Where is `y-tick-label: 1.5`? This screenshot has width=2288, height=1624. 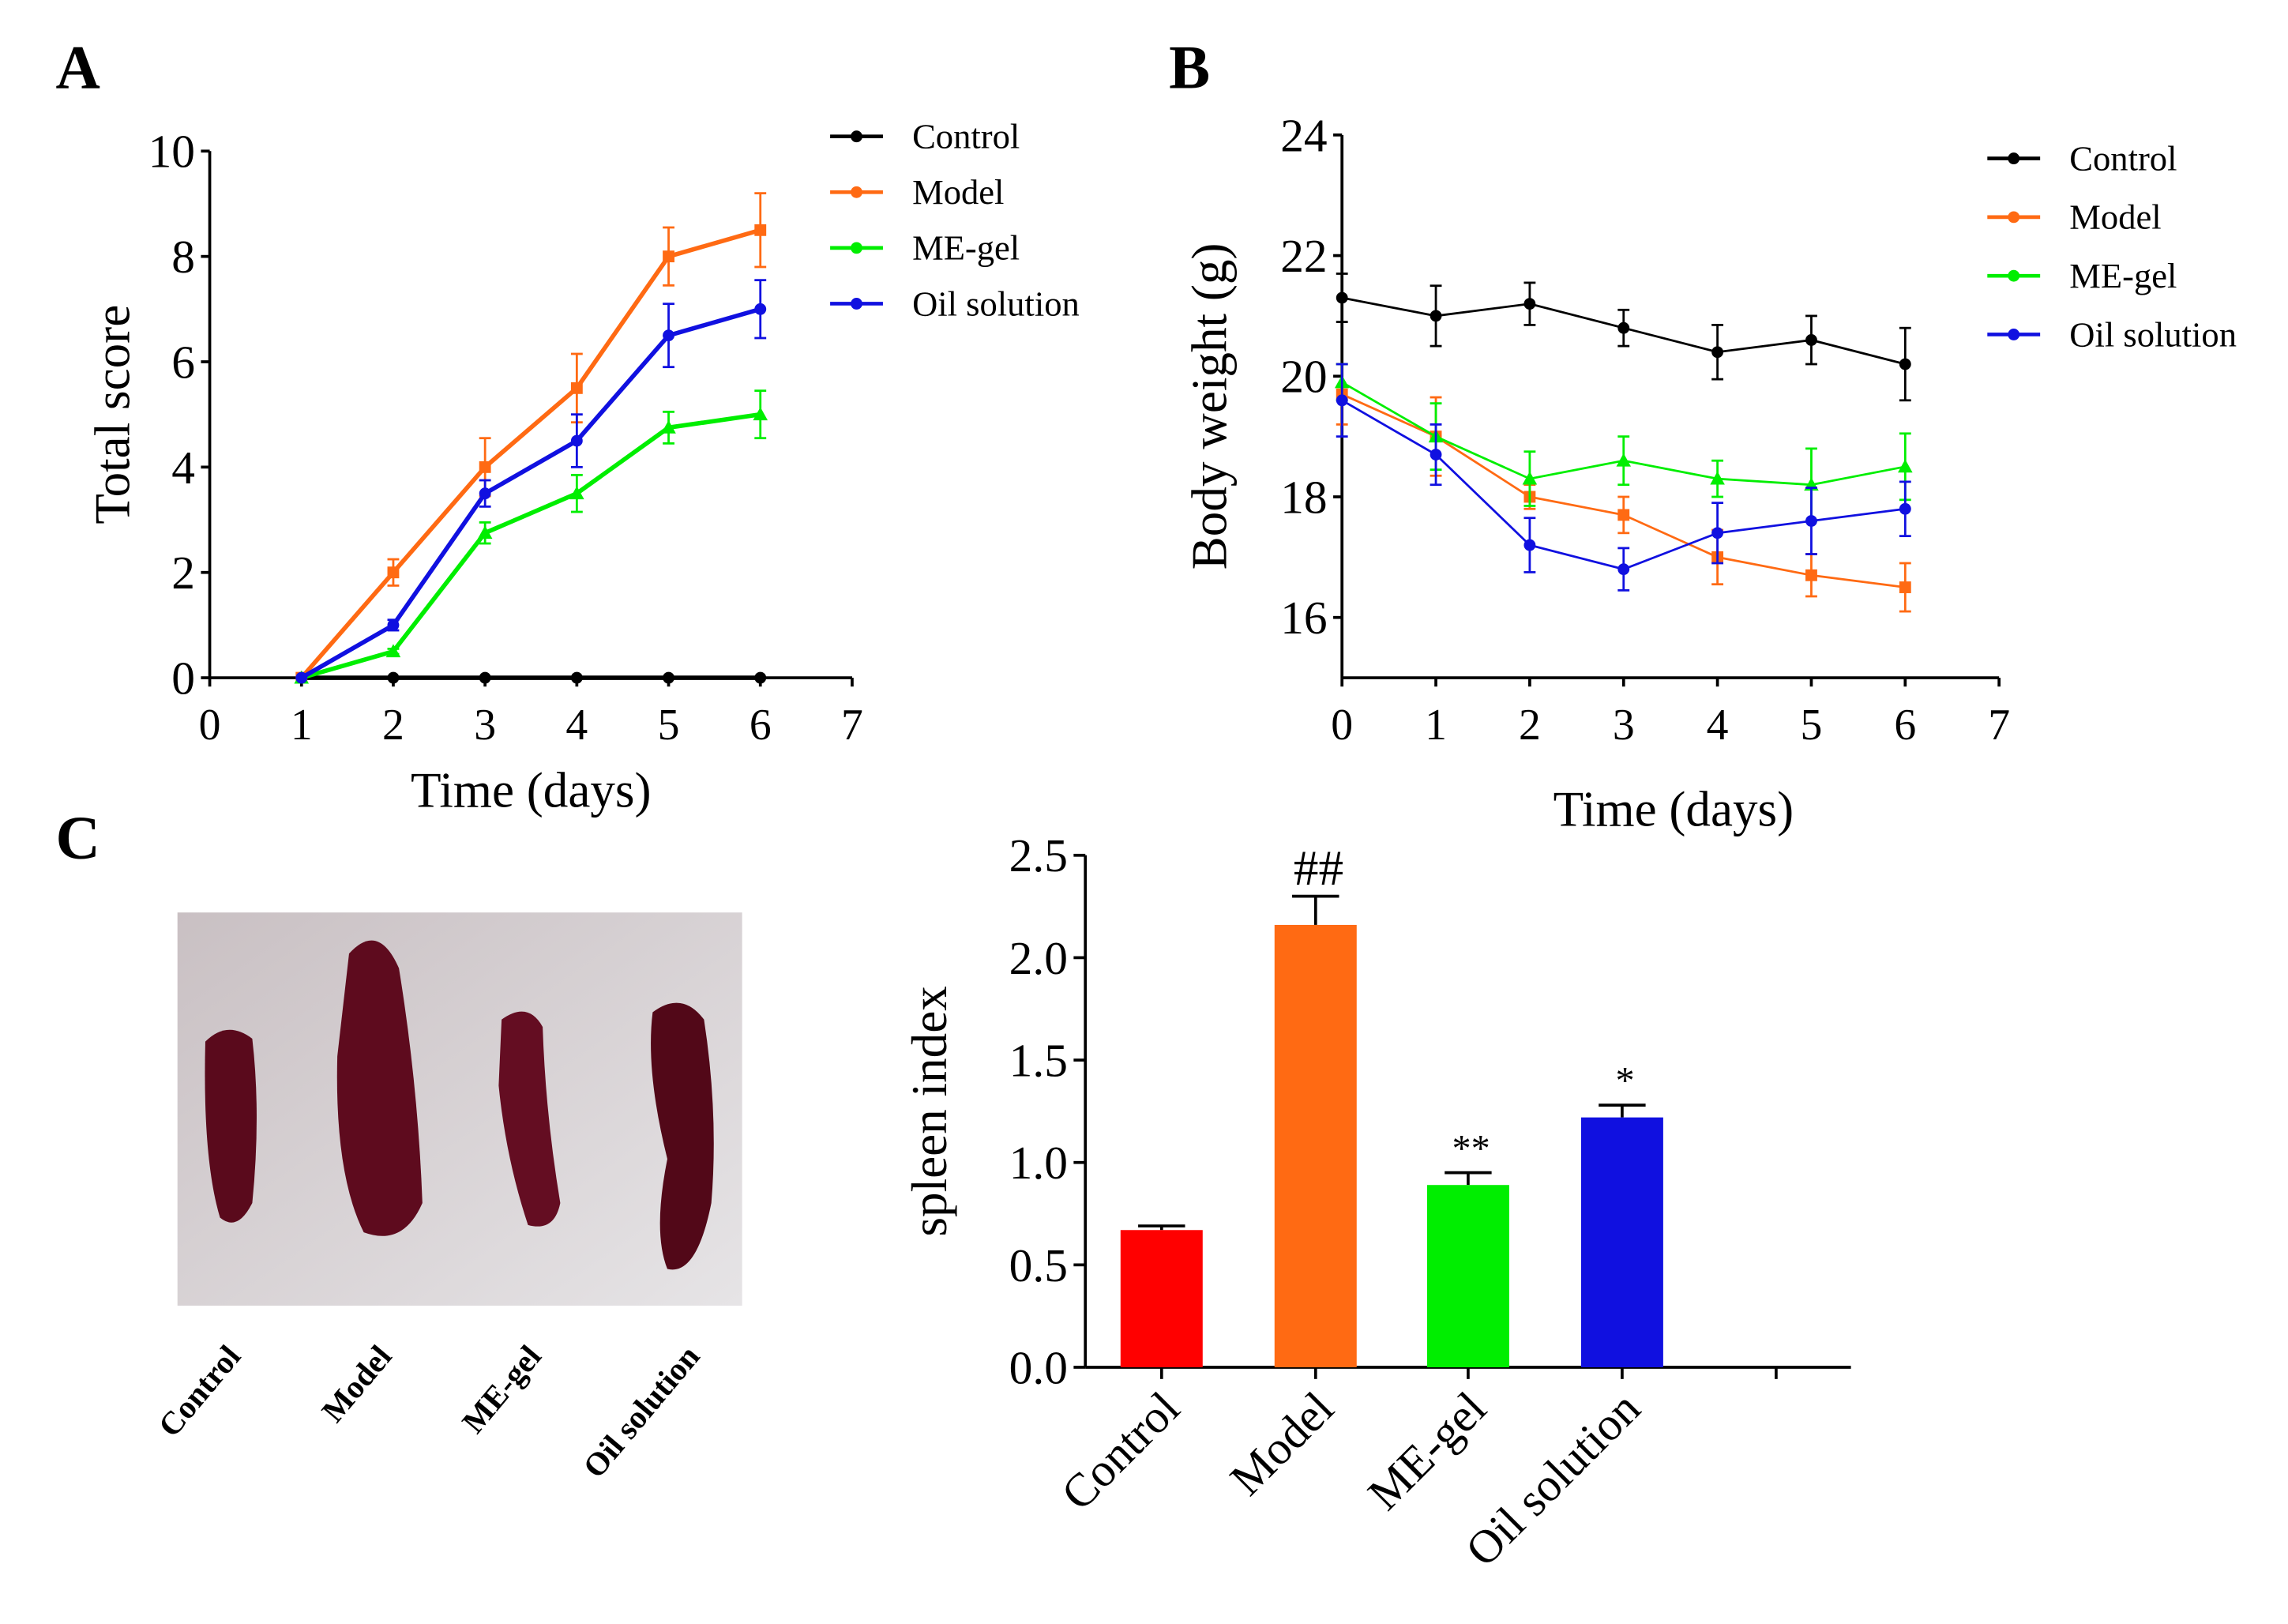 y-tick-label: 1.5 is located at coordinates (1038, 1060).